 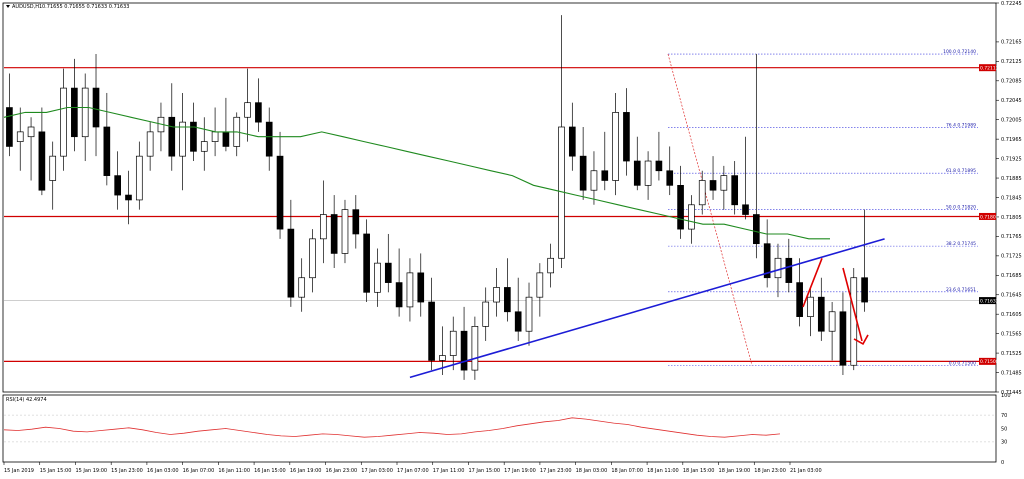 What do you see at coordinates (1004, 443) in the screenshot?
I see `rsi-tick-label: 30` at bounding box center [1004, 443].